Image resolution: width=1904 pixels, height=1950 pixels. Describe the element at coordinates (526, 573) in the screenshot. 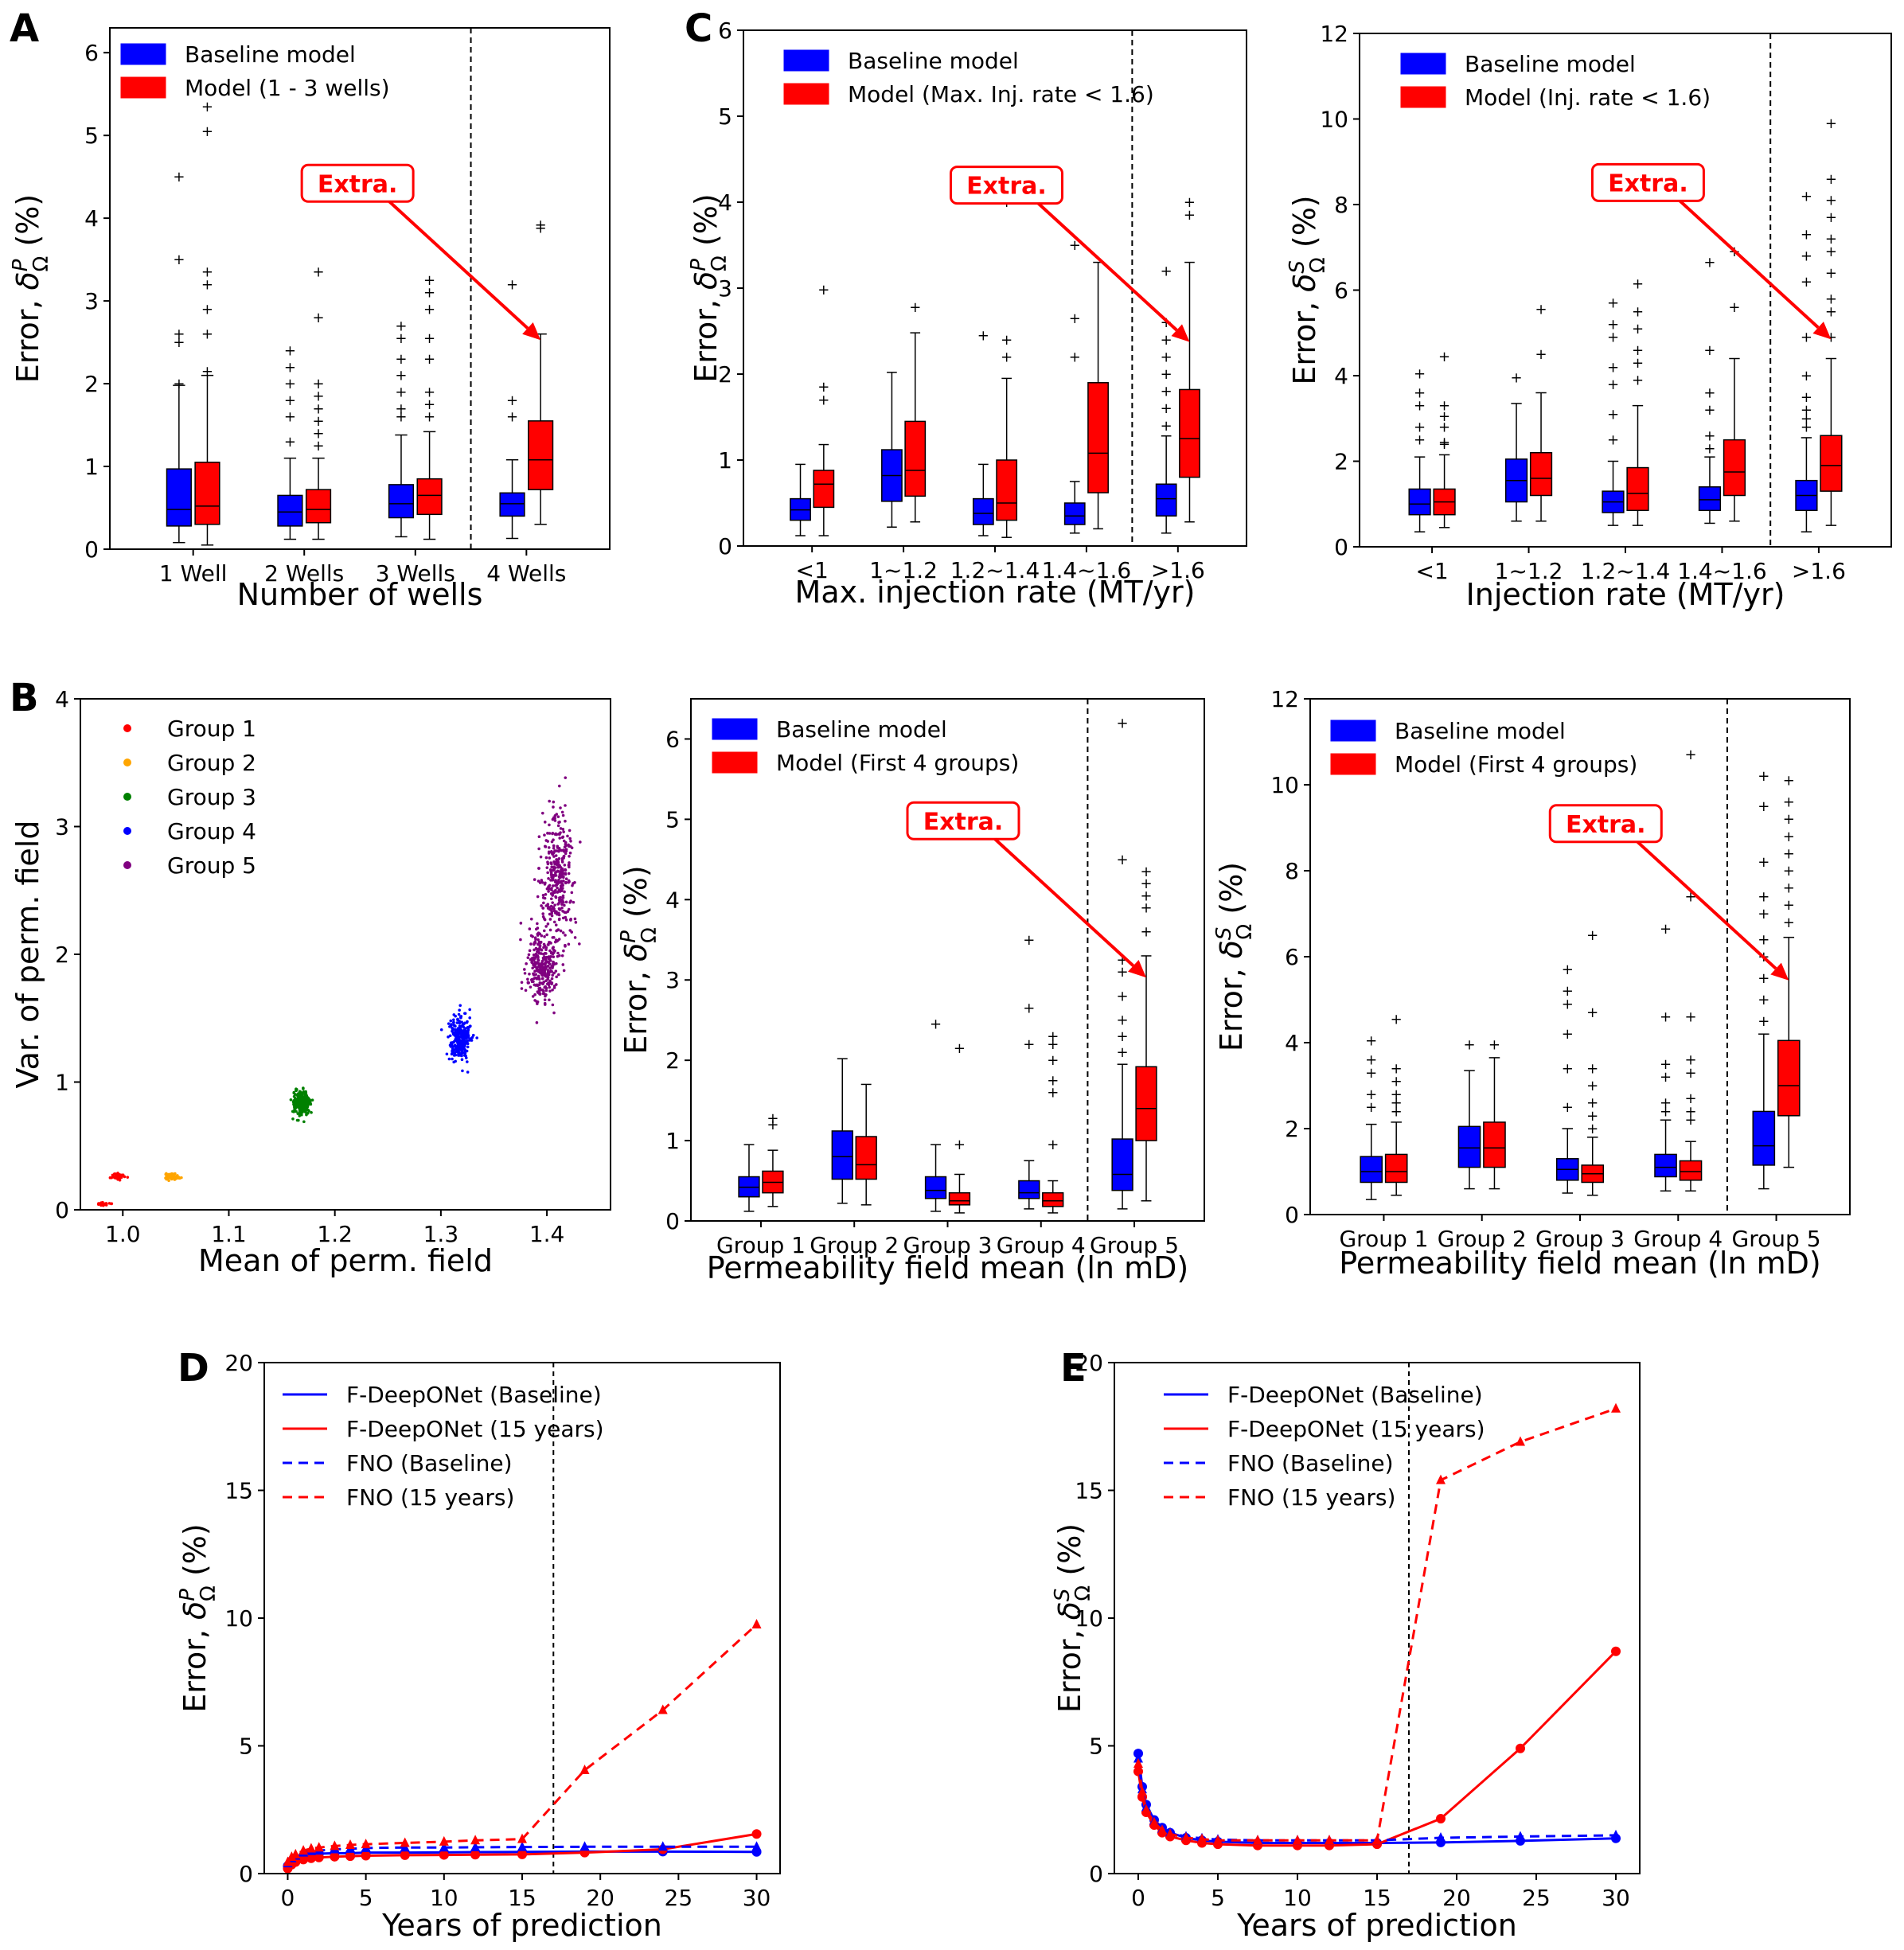

I see `x-category-label: 4 Wells` at that location.